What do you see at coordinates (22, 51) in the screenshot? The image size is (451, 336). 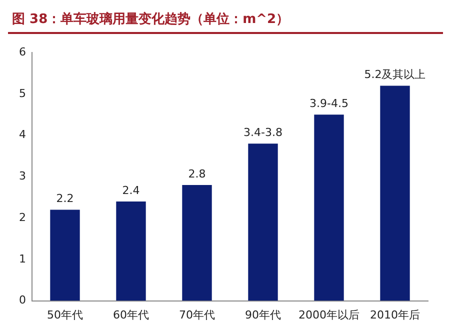 I see `y-tick-label: 6` at bounding box center [22, 51].